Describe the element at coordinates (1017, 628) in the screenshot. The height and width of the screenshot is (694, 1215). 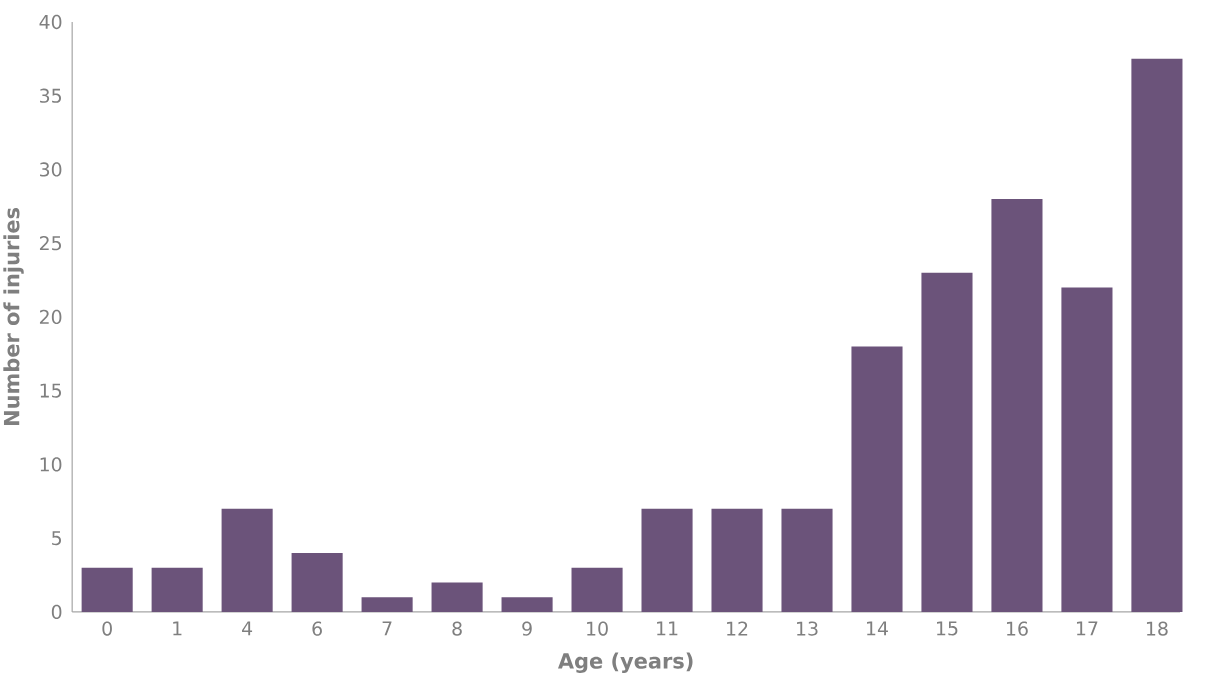
I see `x-tick-label: 16` at that location.